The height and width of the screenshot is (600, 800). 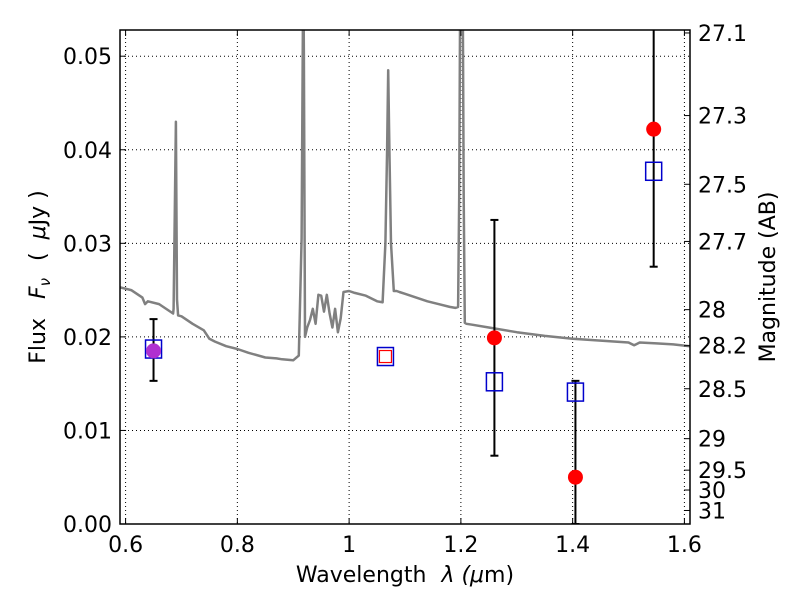 I want to click on x-label-mu: μ, so click(x=476, y=575).